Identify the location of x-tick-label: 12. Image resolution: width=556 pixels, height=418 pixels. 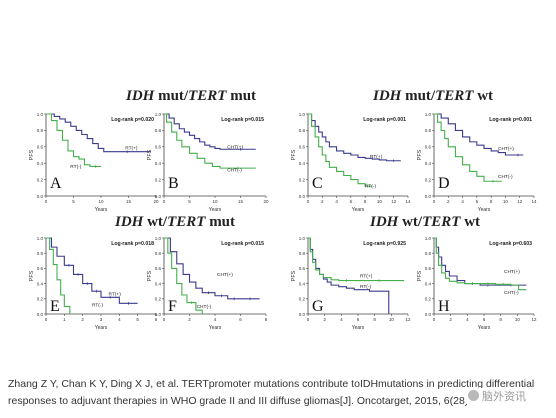
(394, 201).